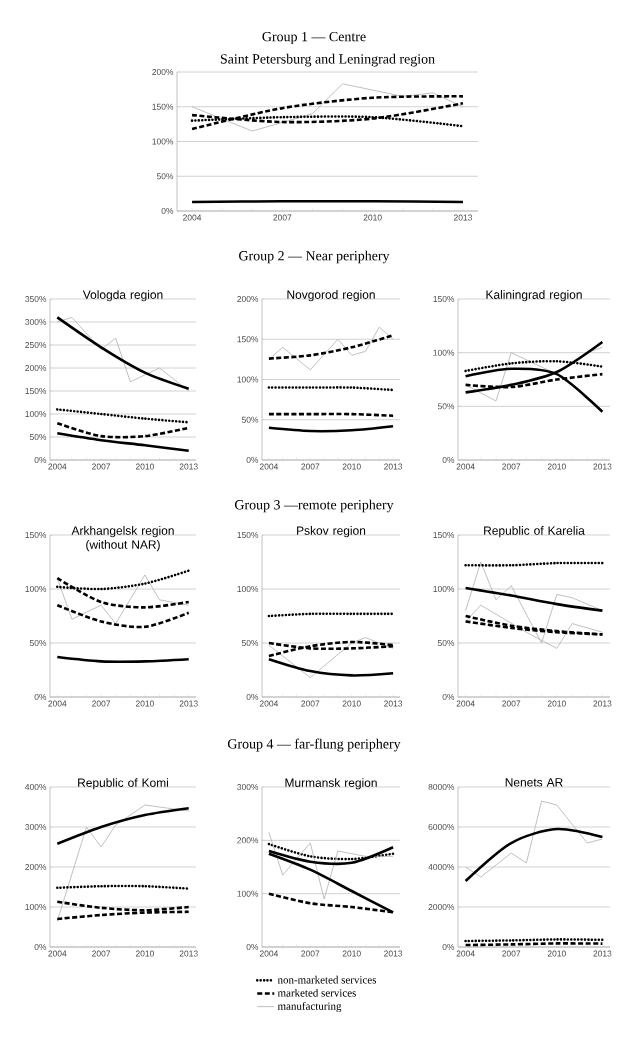 Image resolution: width=617 pixels, height=1037 pixels. What do you see at coordinates (331, 784) in the screenshot?
I see `chart-title: Murmansk region` at bounding box center [331, 784].